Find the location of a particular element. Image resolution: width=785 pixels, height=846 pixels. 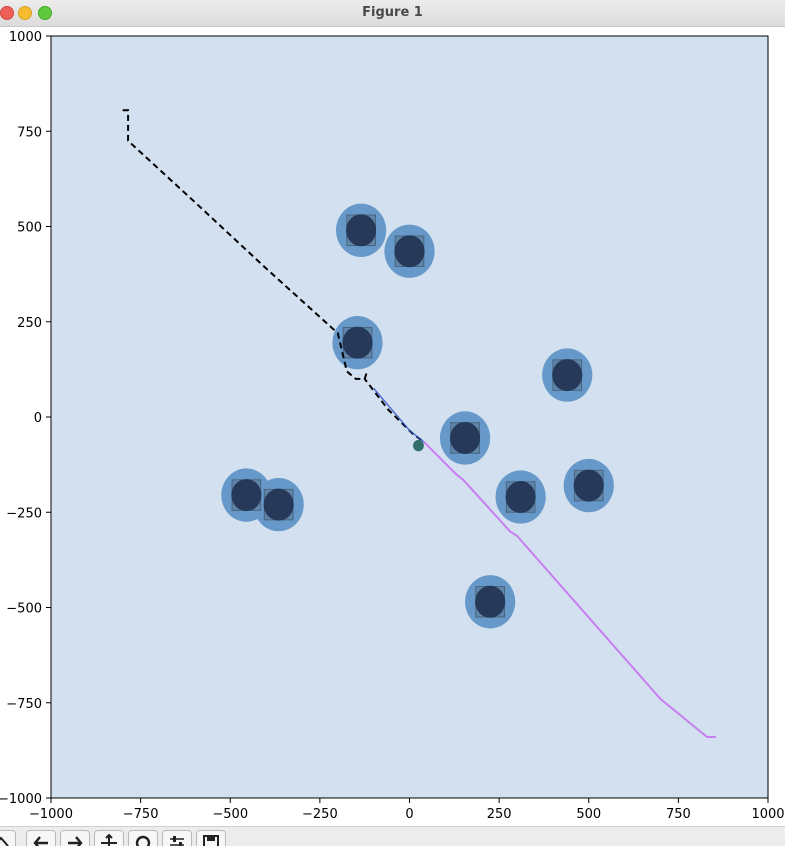

save-button is located at coordinates (211, 838).